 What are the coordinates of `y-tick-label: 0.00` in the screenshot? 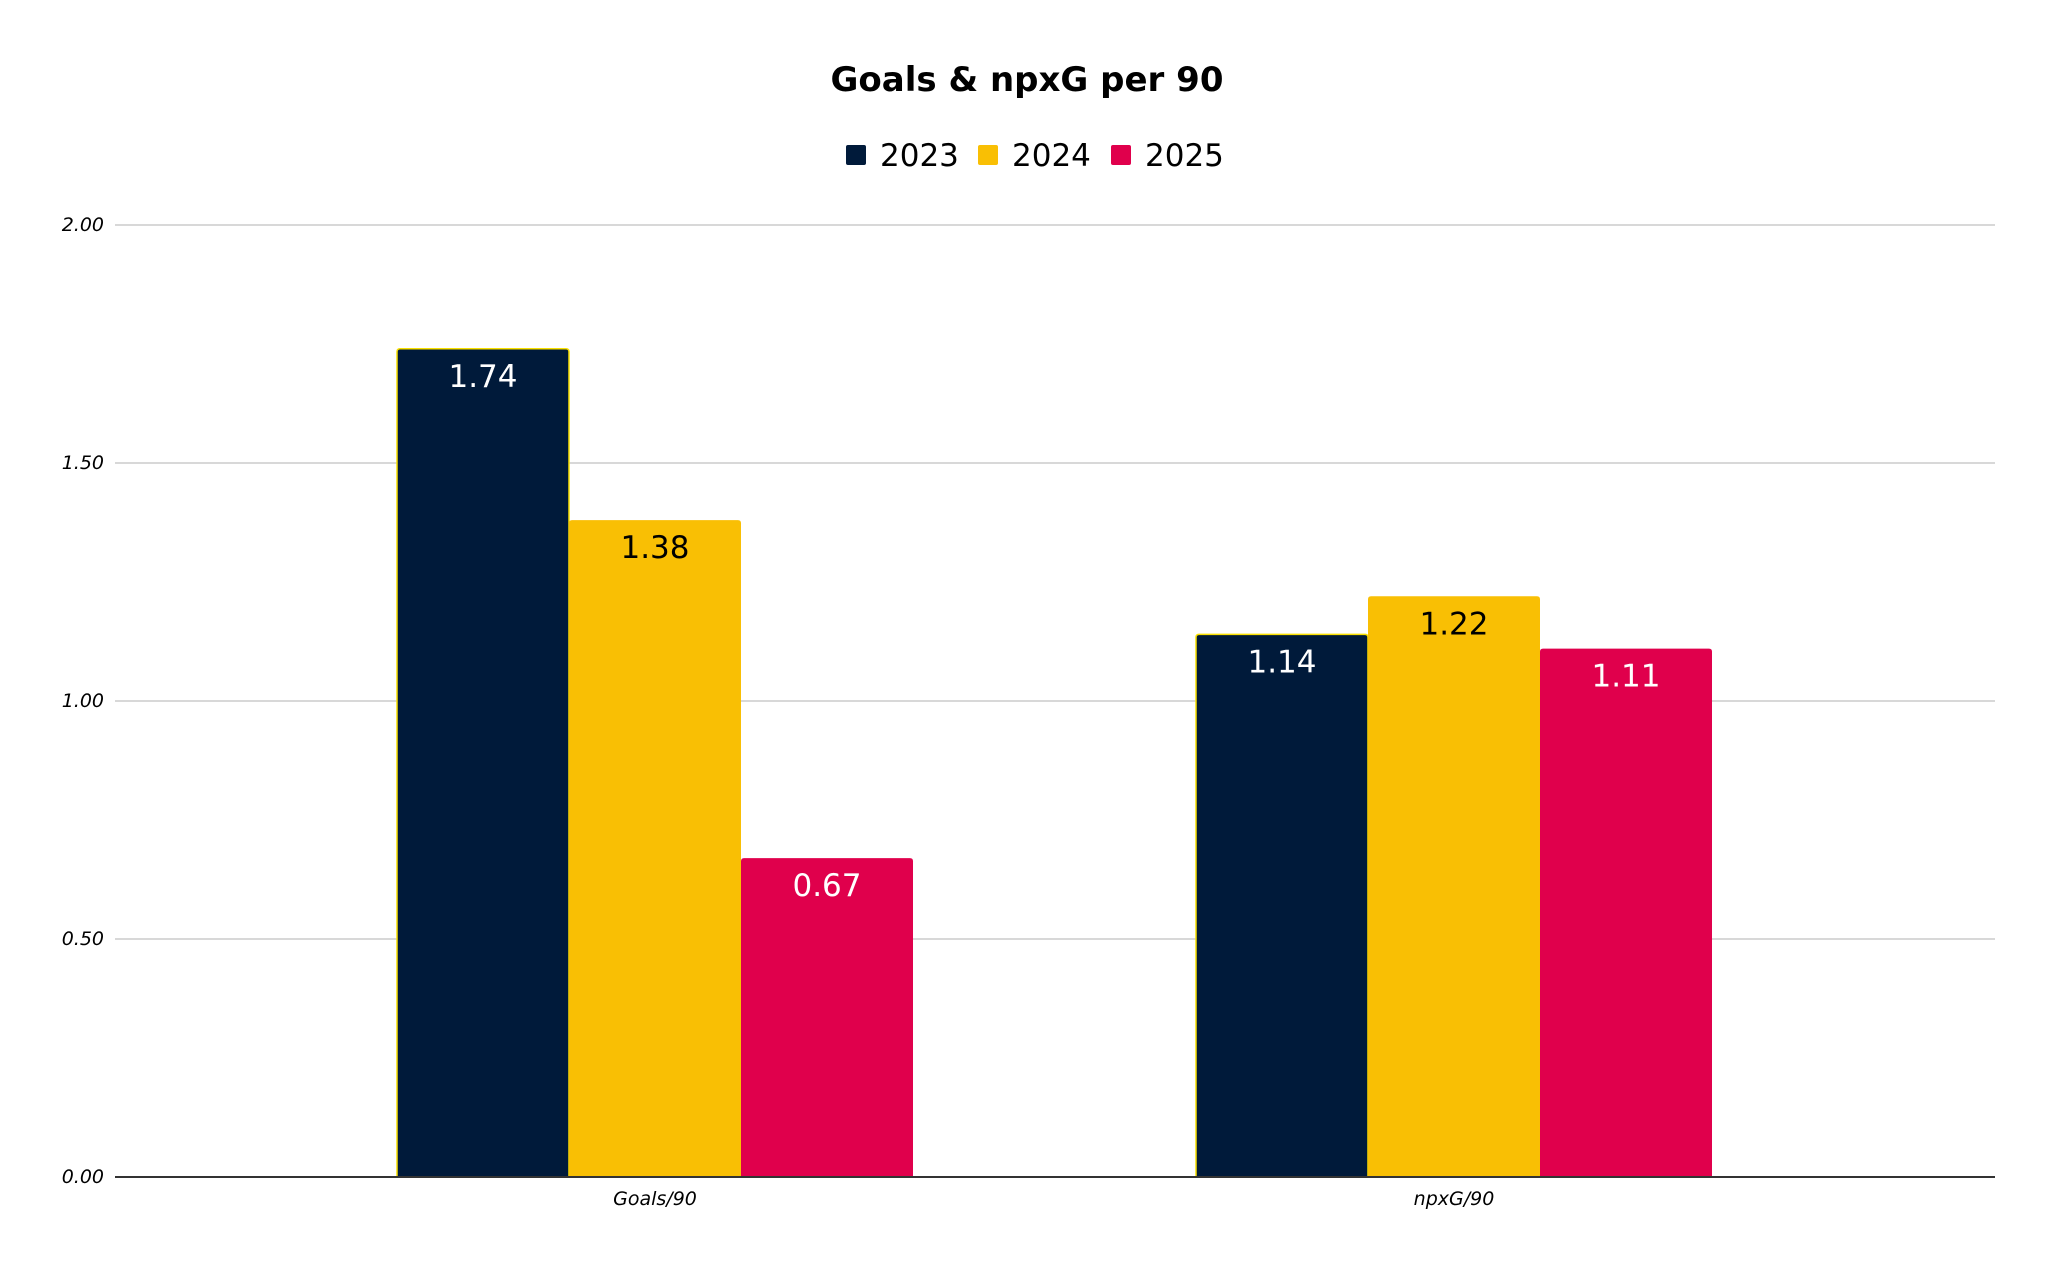 It's located at (83, 1177).